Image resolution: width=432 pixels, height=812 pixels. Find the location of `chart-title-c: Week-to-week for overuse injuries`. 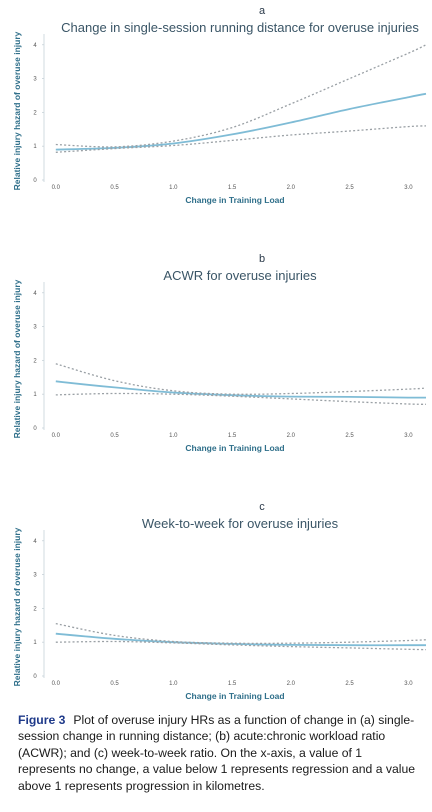

chart-title-c: Week-to-week for overuse injuries is located at coordinates (240, 523).